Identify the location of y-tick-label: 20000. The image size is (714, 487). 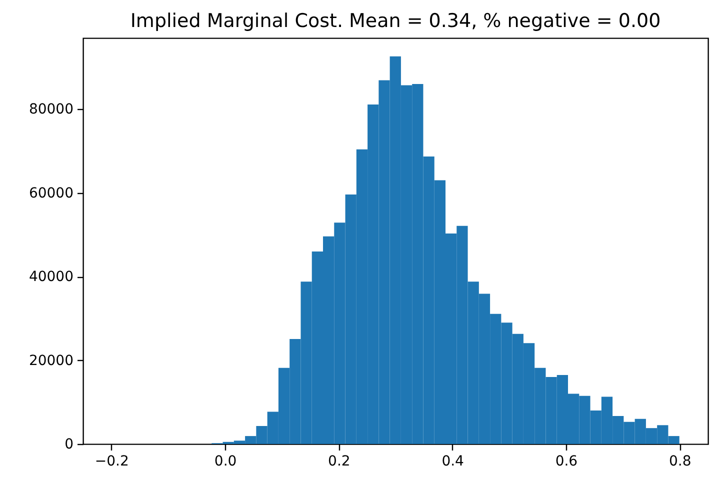
(51, 360).